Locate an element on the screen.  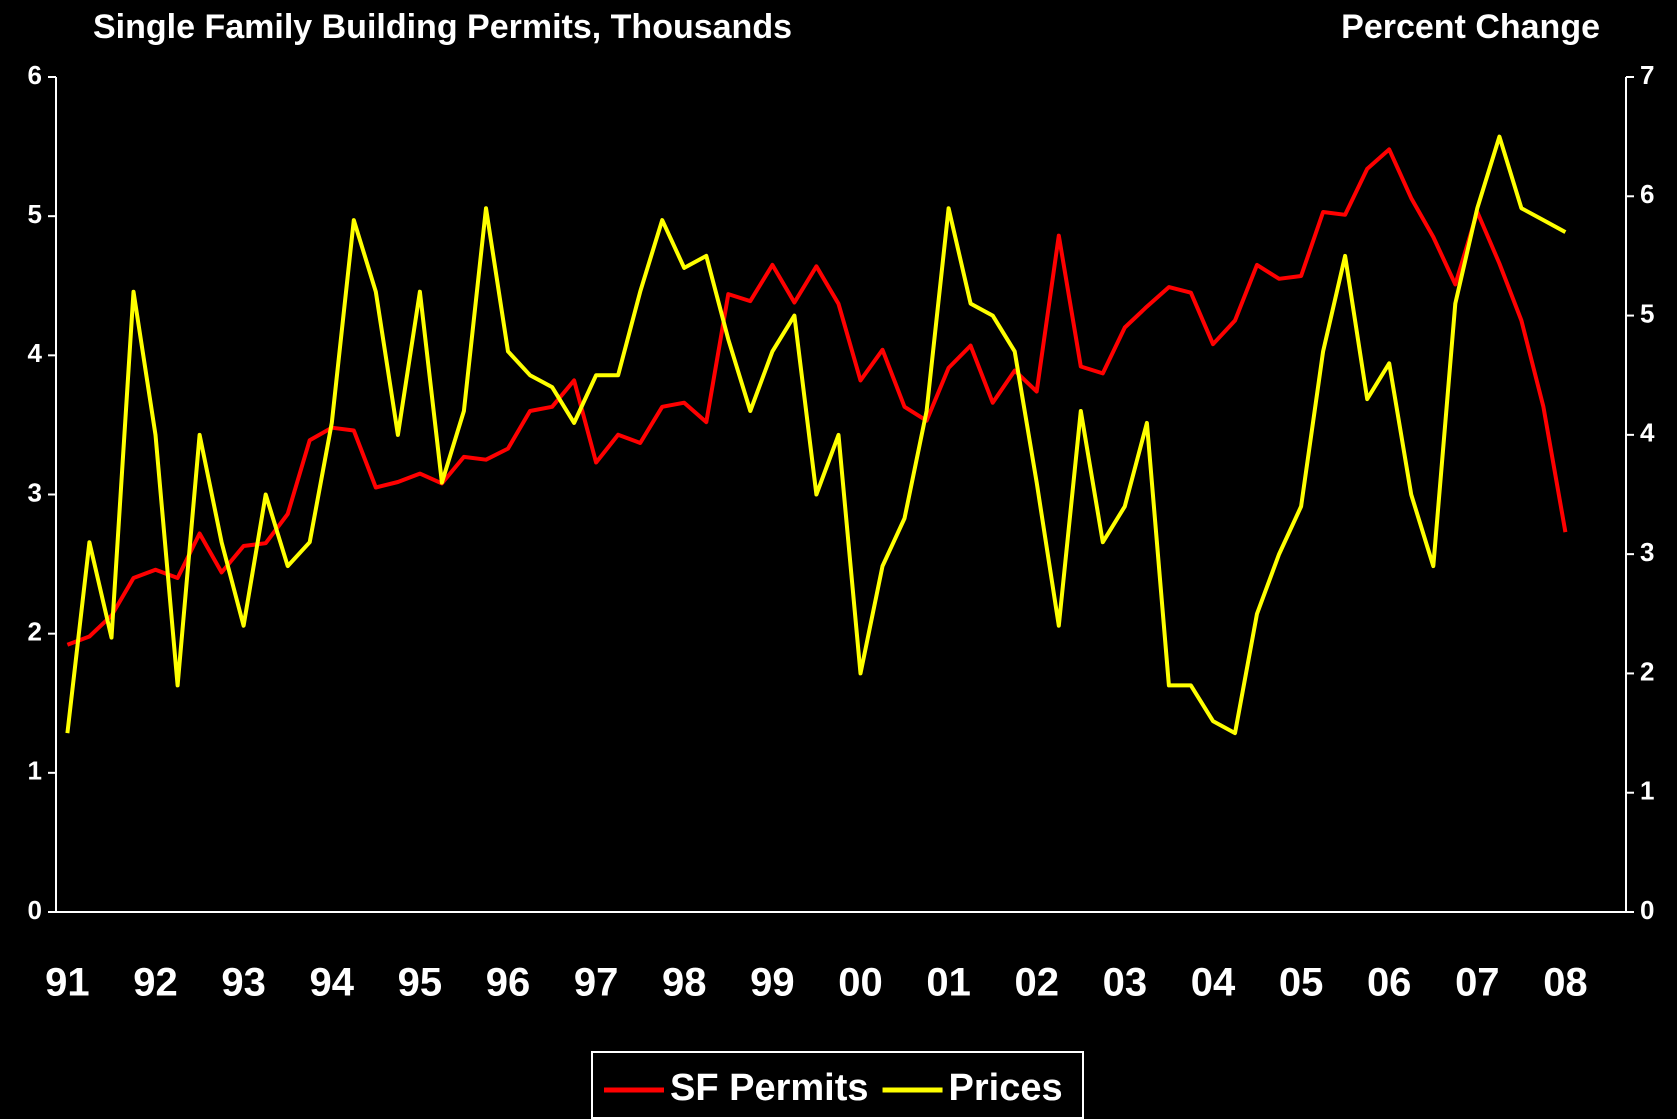
x-tick-label: 95 is located at coordinates (420, 983).